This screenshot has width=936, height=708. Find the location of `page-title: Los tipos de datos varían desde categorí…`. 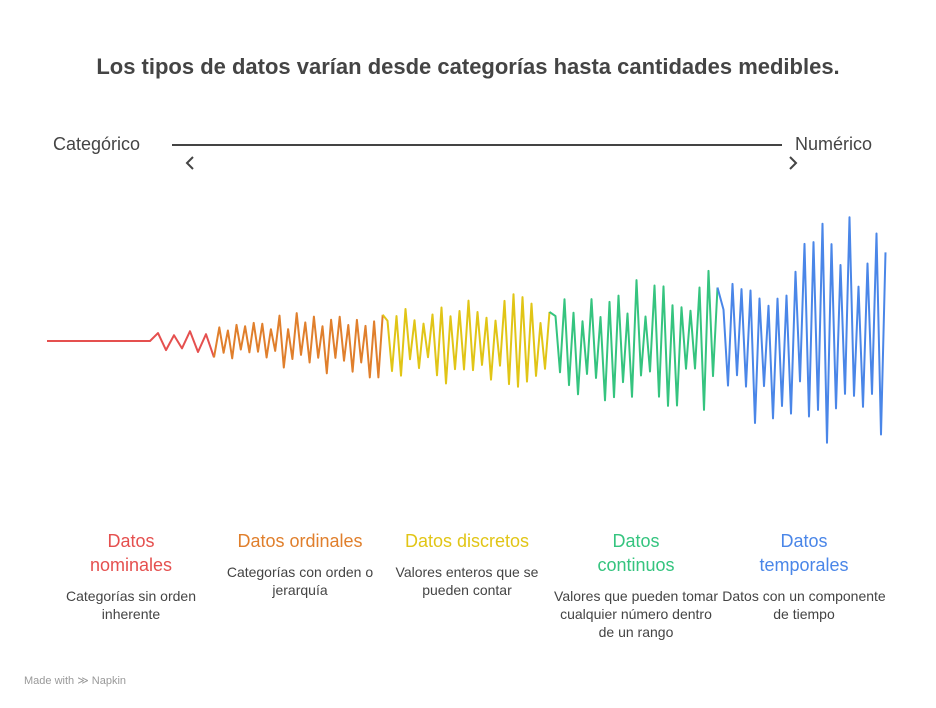

page-title: Los tipos de datos varían desde categorí… is located at coordinates (468, 66).